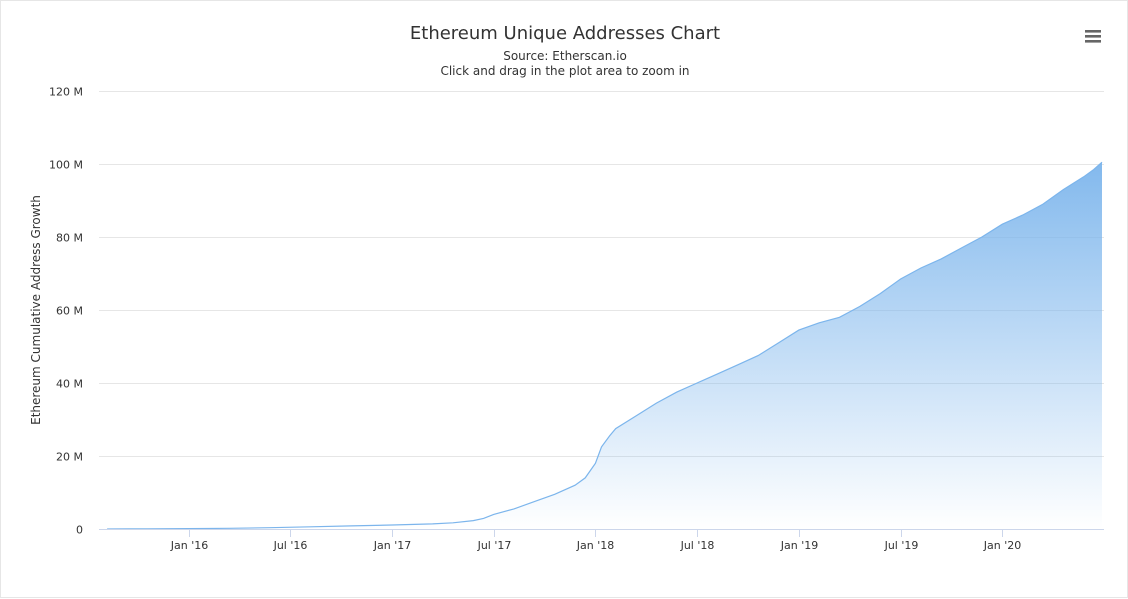 This screenshot has width=1128, height=599. I want to click on chart-subtitle-source: Source: Etherscan.io, so click(565, 56).